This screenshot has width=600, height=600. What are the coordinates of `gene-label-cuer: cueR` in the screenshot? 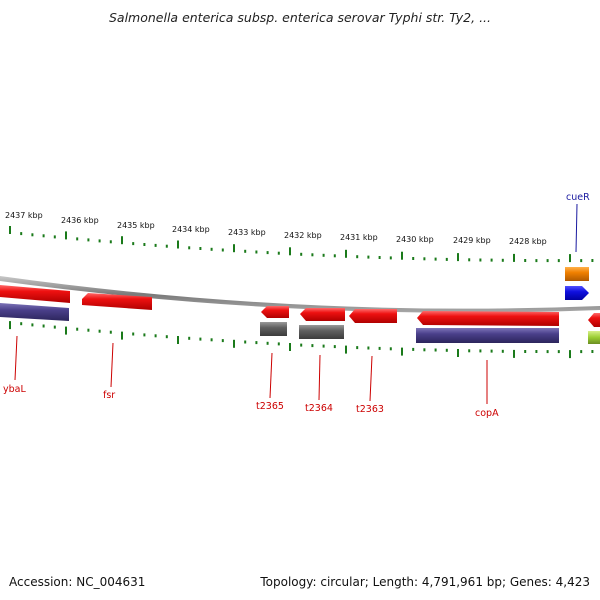 It's located at (578, 197).